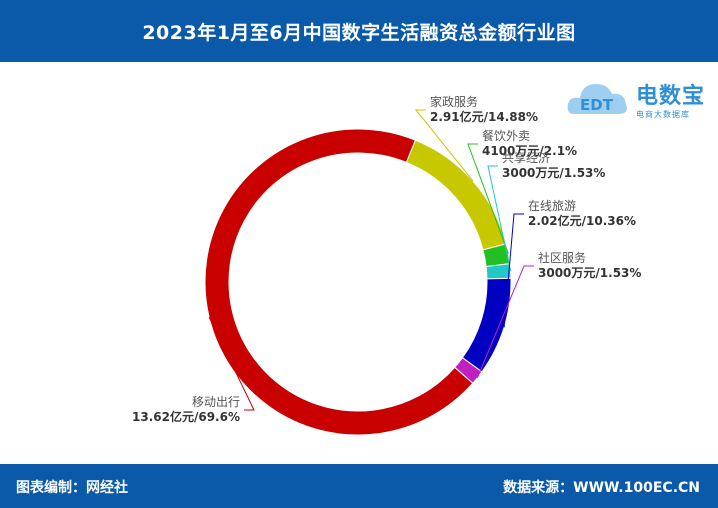 This screenshot has width=718, height=508. I want to click on slice-name-label-2: 共享经济, so click(526, 157).